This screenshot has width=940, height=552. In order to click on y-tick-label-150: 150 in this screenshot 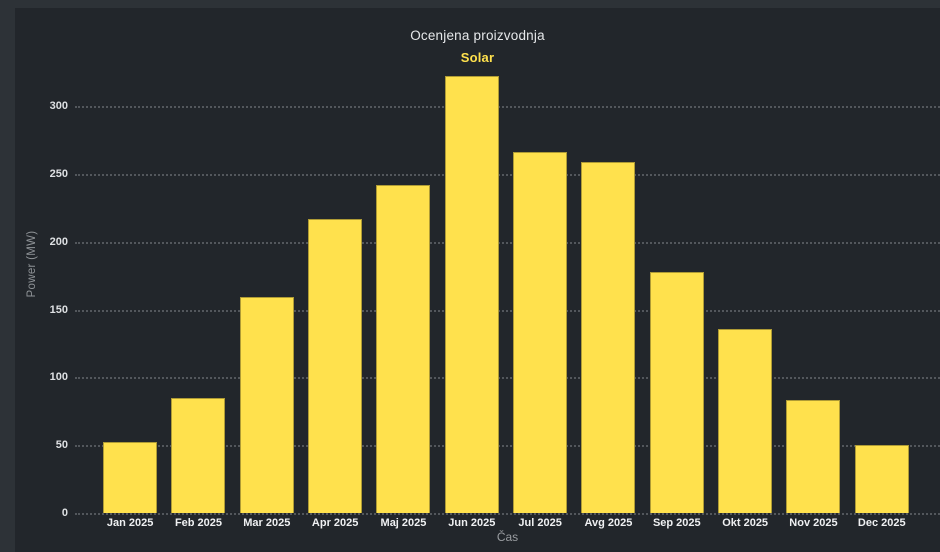, I will do `click(58, 309)`.